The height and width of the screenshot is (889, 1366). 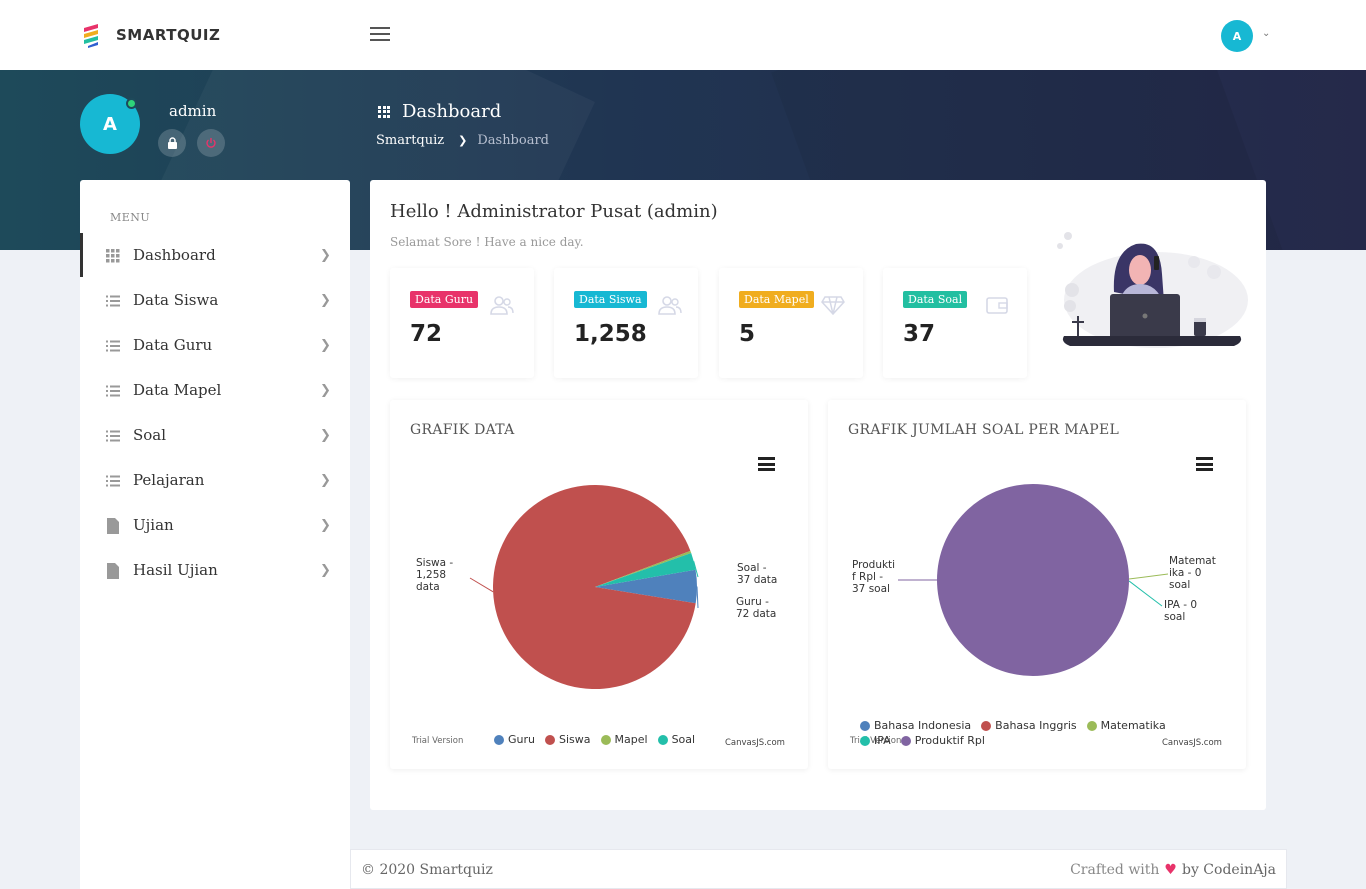 What do you see at coordinates (173, 345) in the screenshot?
I see `sidebar-item-label: Data Guru` at bounding box center [173, 345].